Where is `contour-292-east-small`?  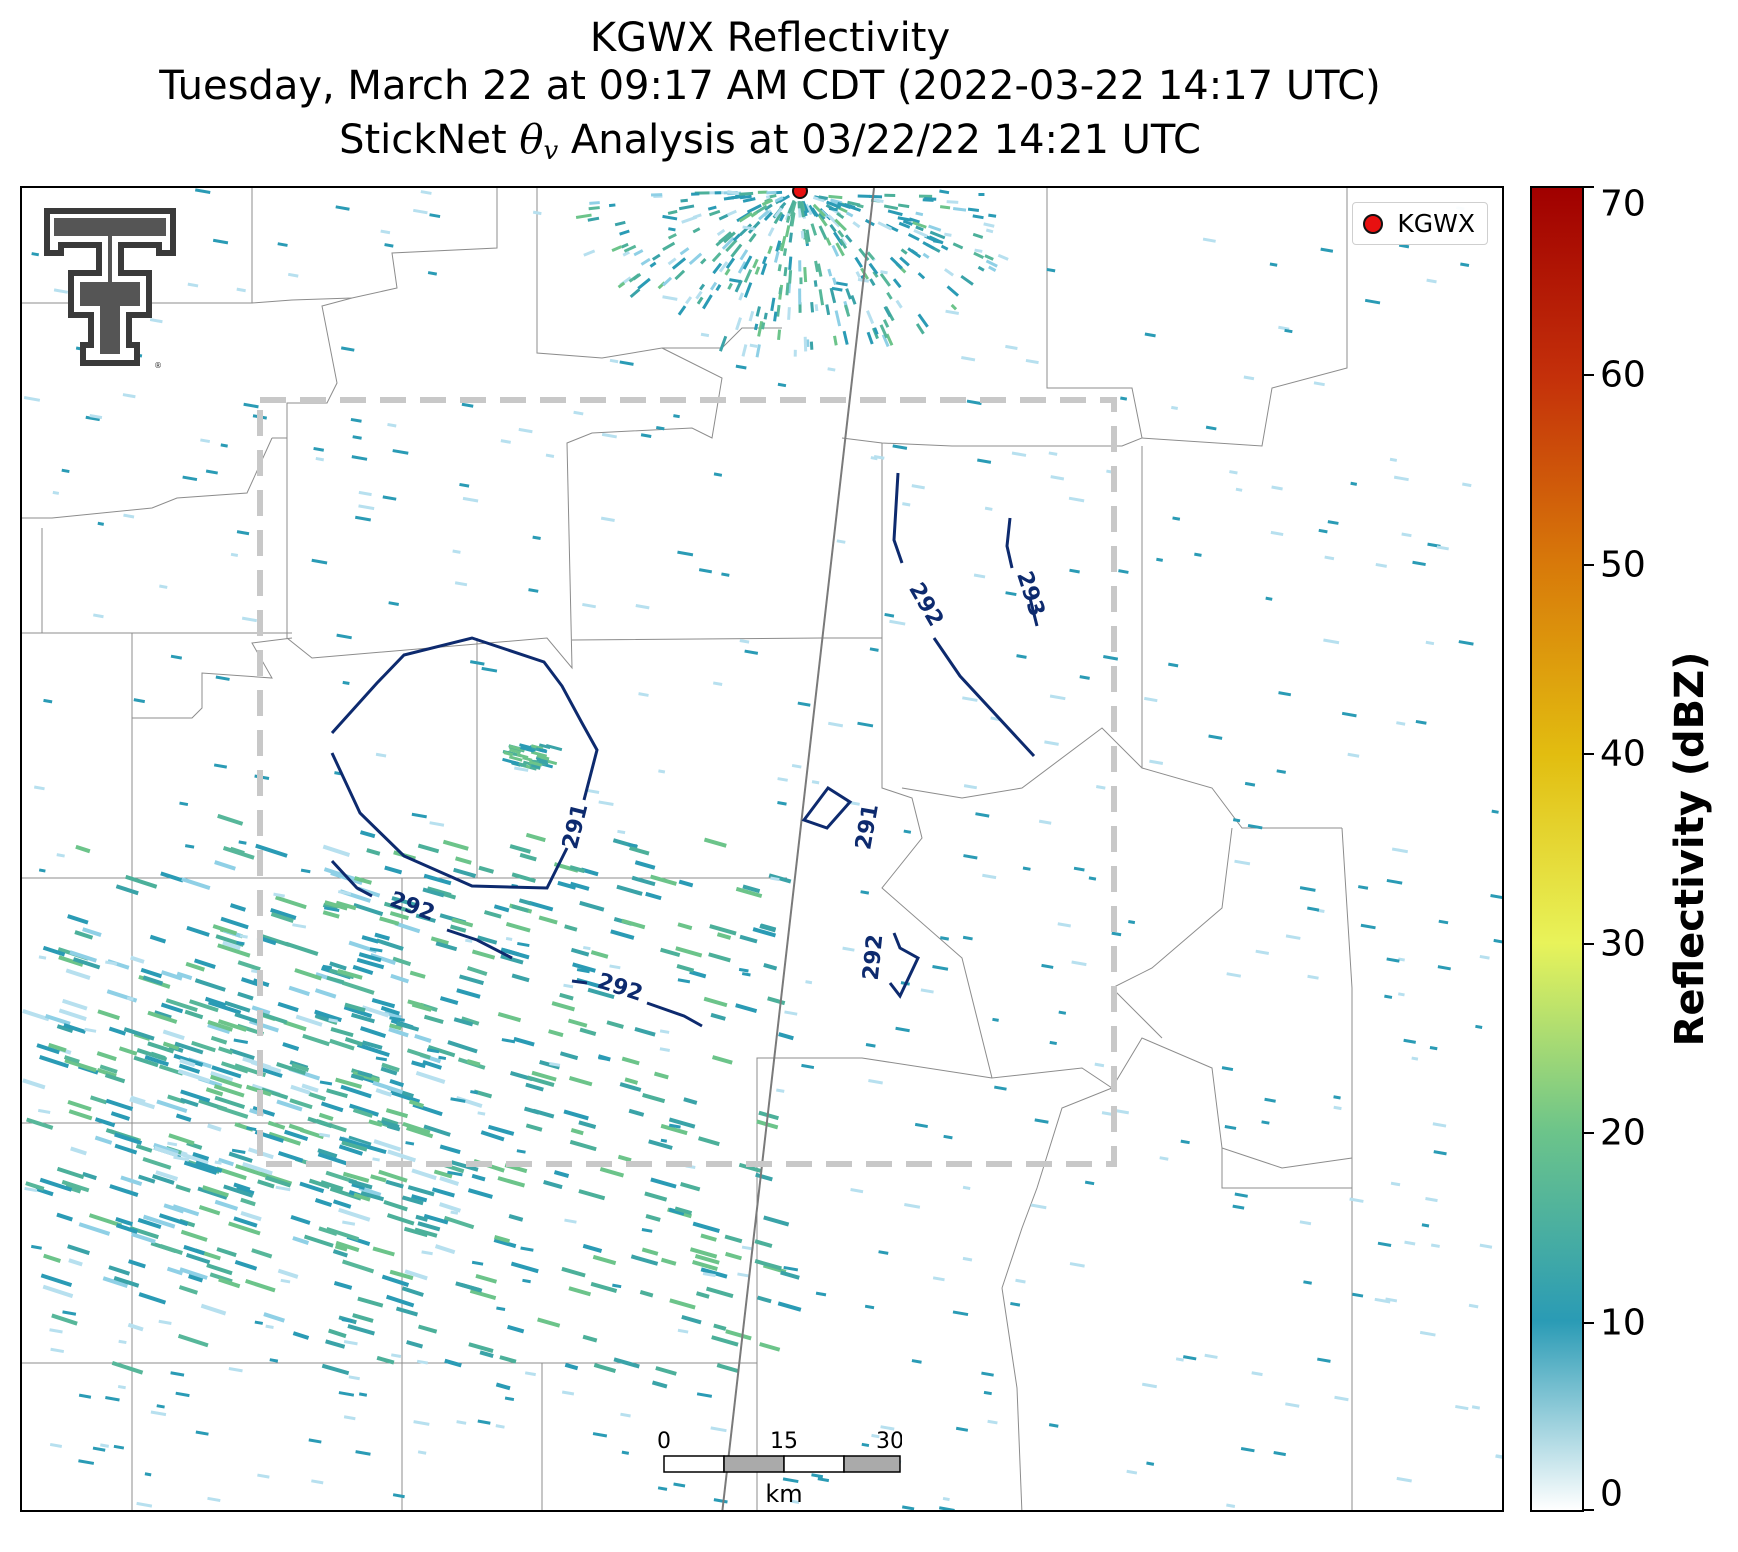
contour-292-east-small is located at coordinates (904, 965).